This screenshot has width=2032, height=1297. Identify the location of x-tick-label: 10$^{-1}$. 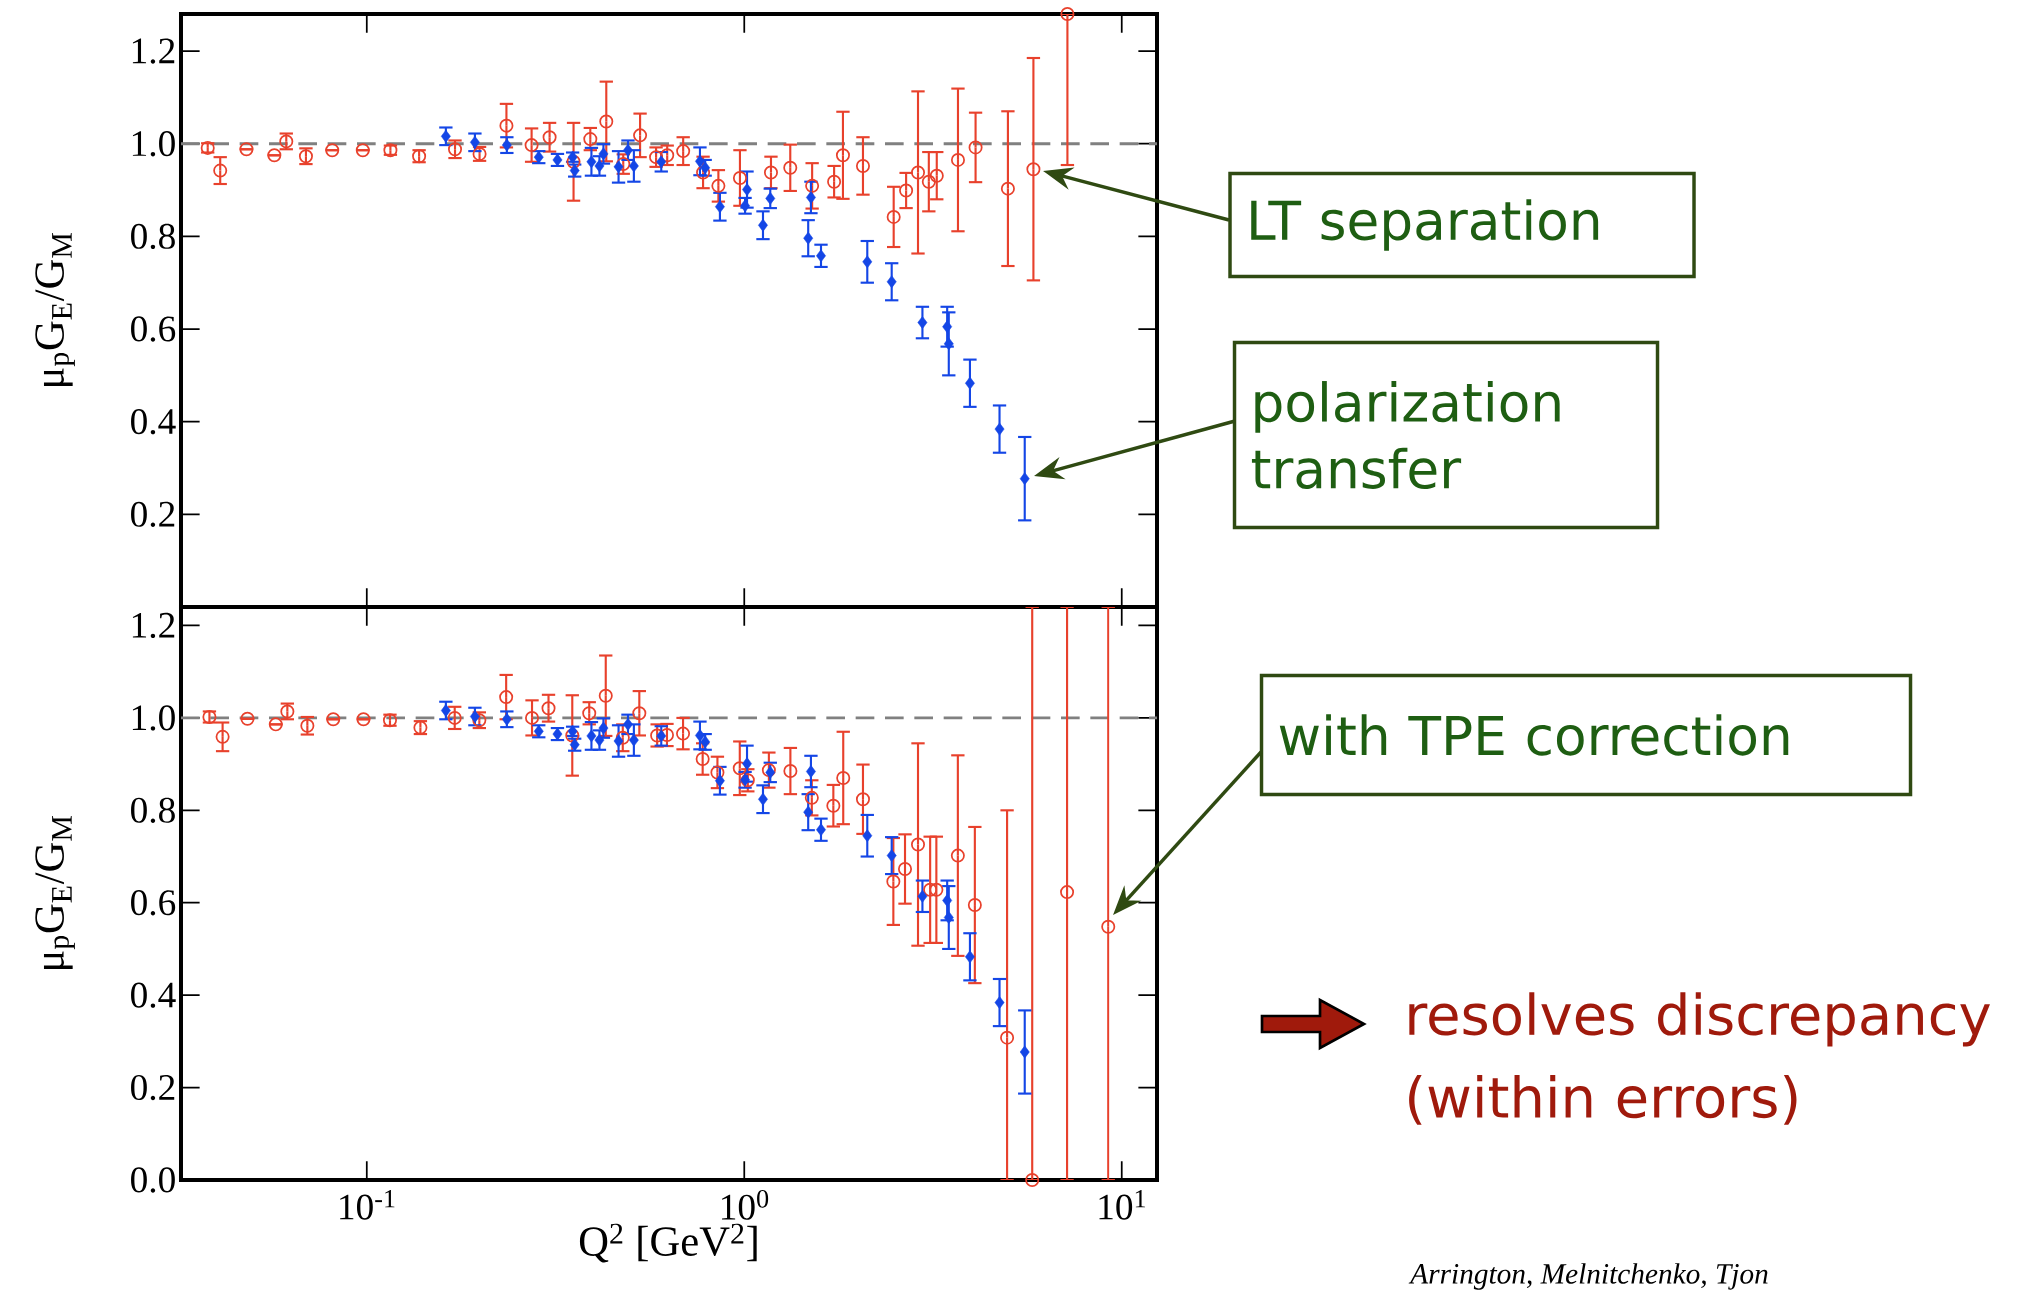
(367, 1205).